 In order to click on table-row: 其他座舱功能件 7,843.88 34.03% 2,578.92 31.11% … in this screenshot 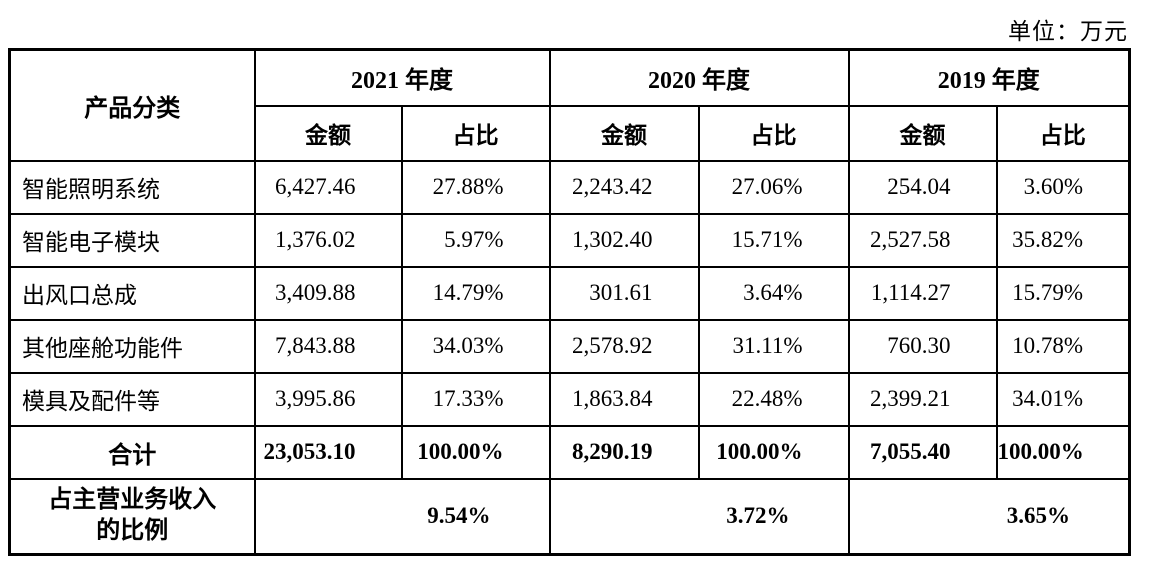, I will do `click(569, 346)`.